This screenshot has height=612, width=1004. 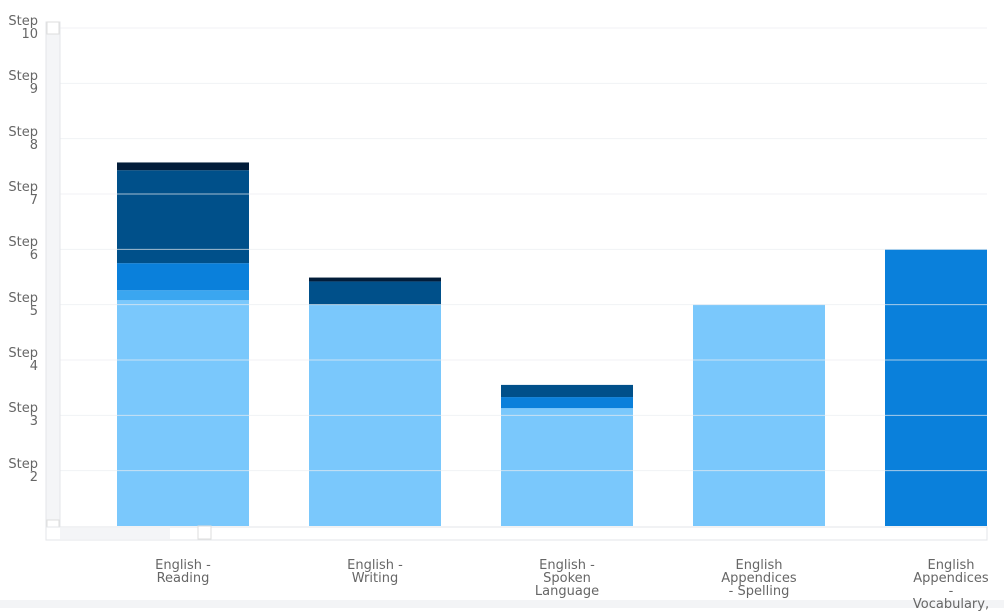 What do you see at coordinates (23, 304) in the screenshot?
I see `y-tick-label: Step 5` at bounding box center [23, 304].